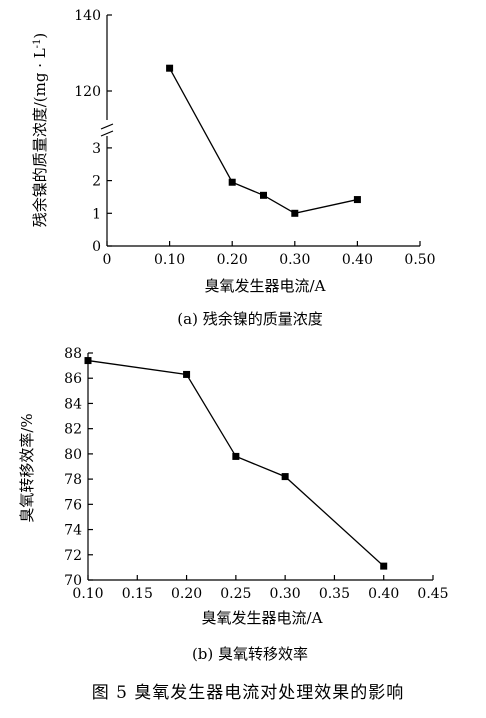 The height and width of the screenshot is (718, 486). I want to click on chart-b-x-tick-label: 0.30, so click(285, 594).